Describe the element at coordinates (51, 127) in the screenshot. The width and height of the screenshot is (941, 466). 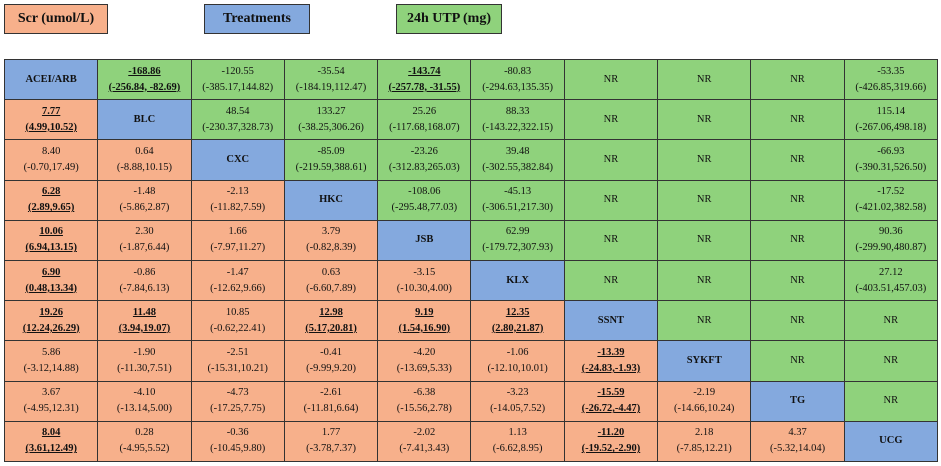
I see `confidence-interval: (4.99,10.52)` at that location.